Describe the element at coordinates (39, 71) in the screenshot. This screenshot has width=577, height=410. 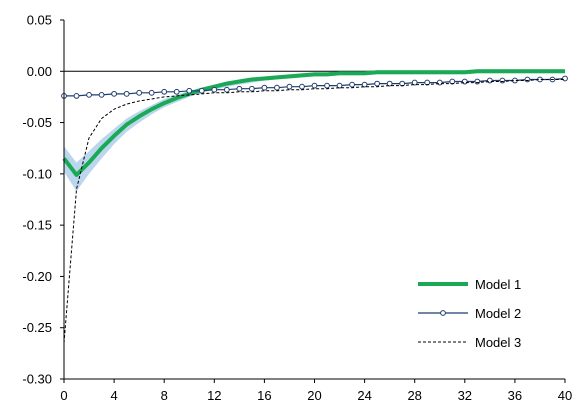
I see `y-tick-label: 0.00` at that location.